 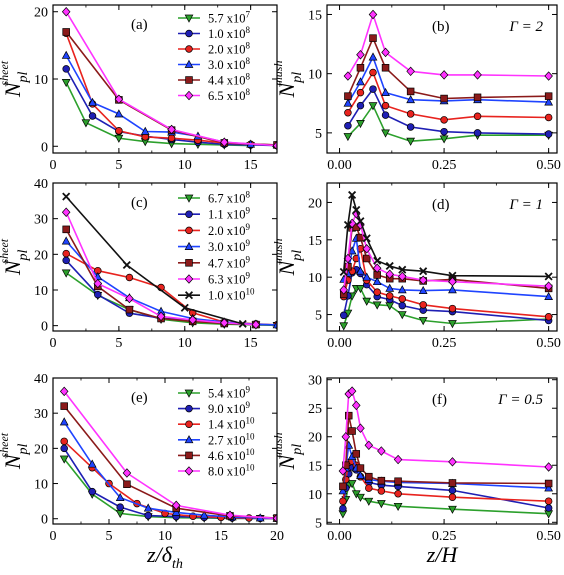 What do you see at coordinates (139, 203) in the screenshot?
I see `panel-label: (c)` at bounding box center [139, 203].